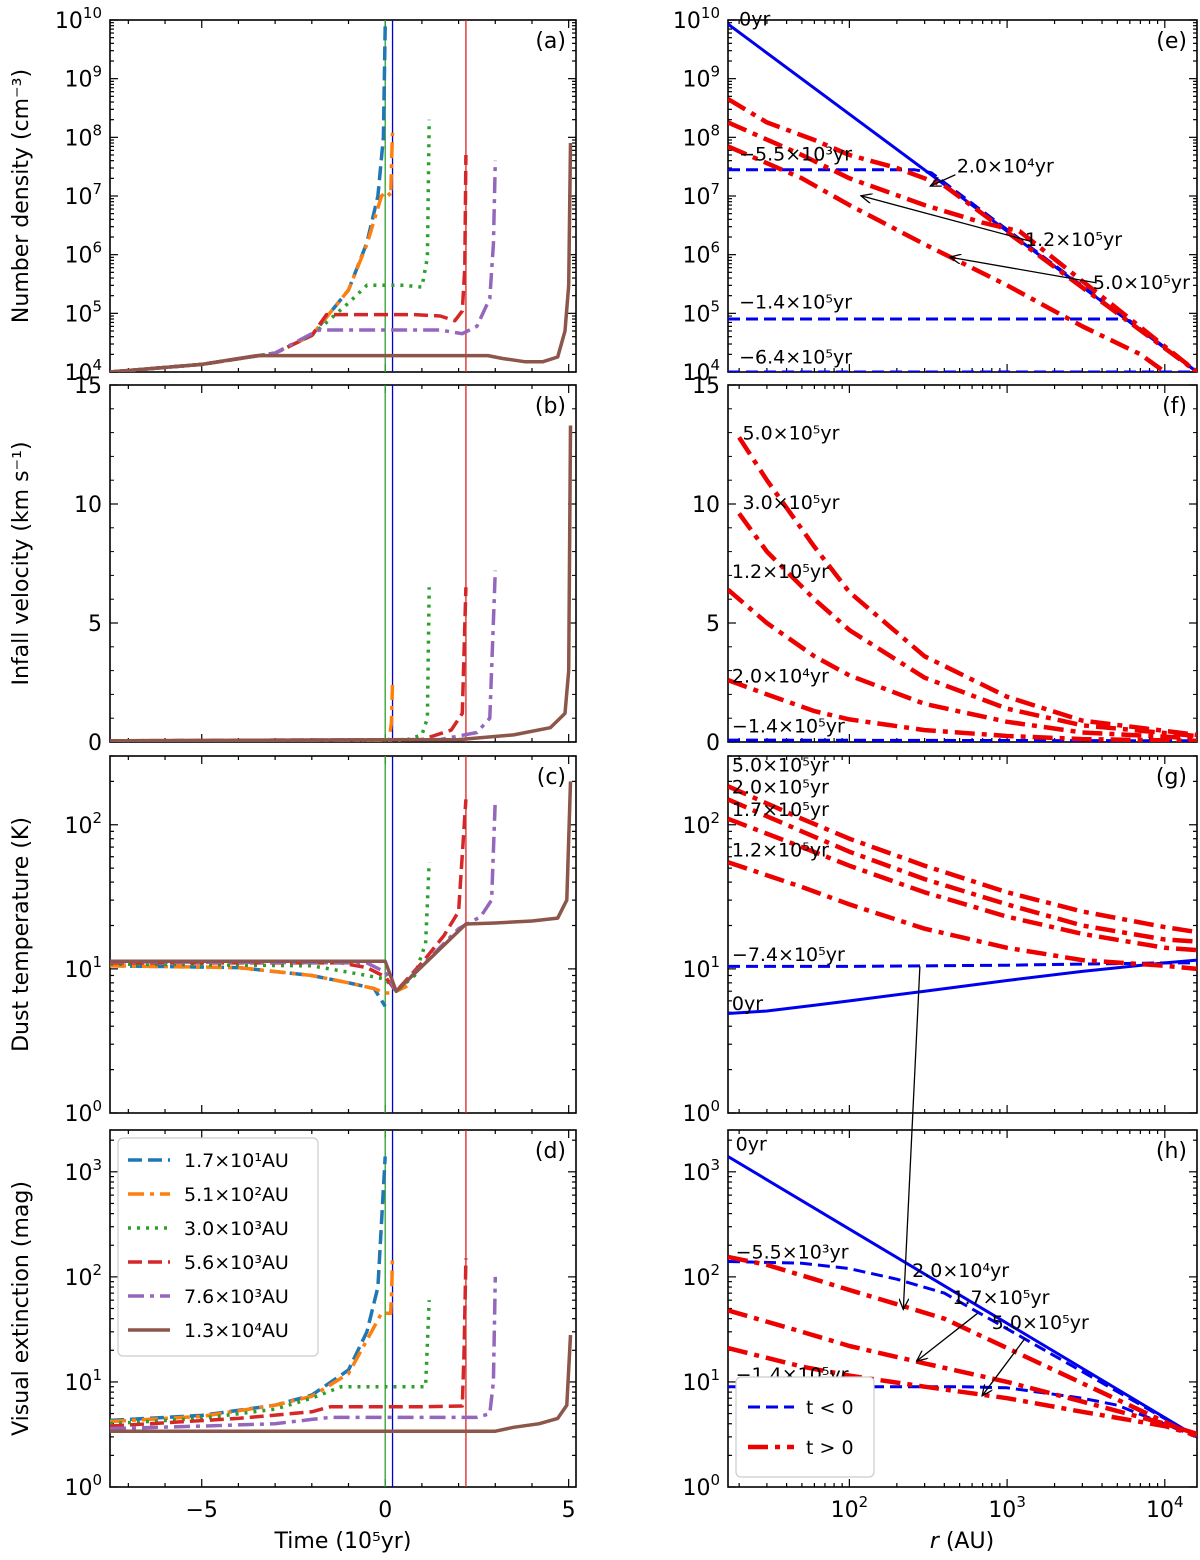  What do you see at coordinates (550, 1151) in the screenshot?
I see `panel-label-d: (d)` at bounding box center [550, 1151].